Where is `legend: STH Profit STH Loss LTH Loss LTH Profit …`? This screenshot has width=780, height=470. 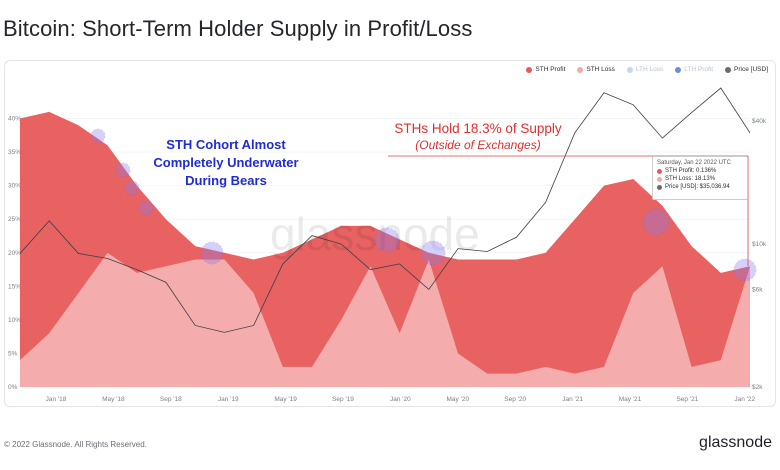 legend: STH Profit STH Loss LTH Loss LTH Profit … is located at coordinates (647, 69).